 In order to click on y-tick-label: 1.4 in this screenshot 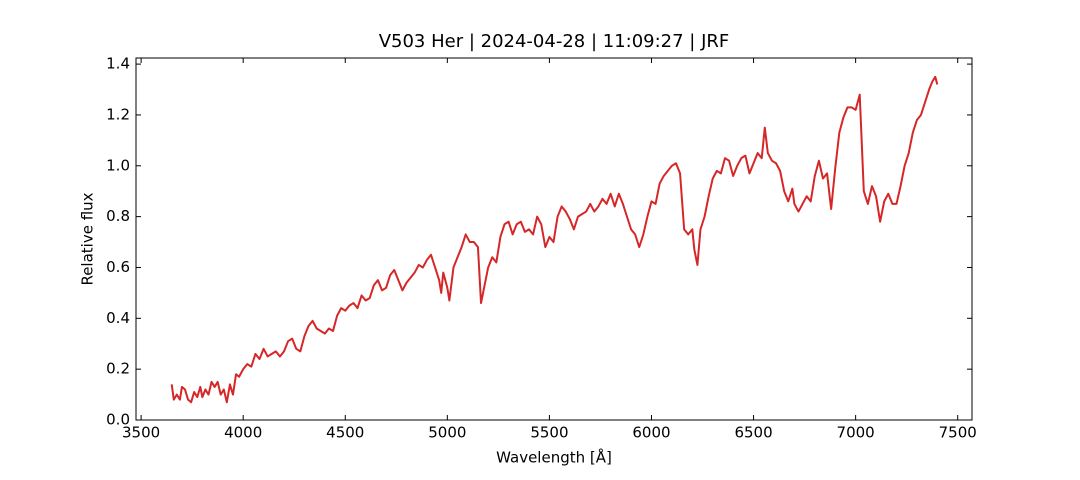, I will do `click(118, 64)`.